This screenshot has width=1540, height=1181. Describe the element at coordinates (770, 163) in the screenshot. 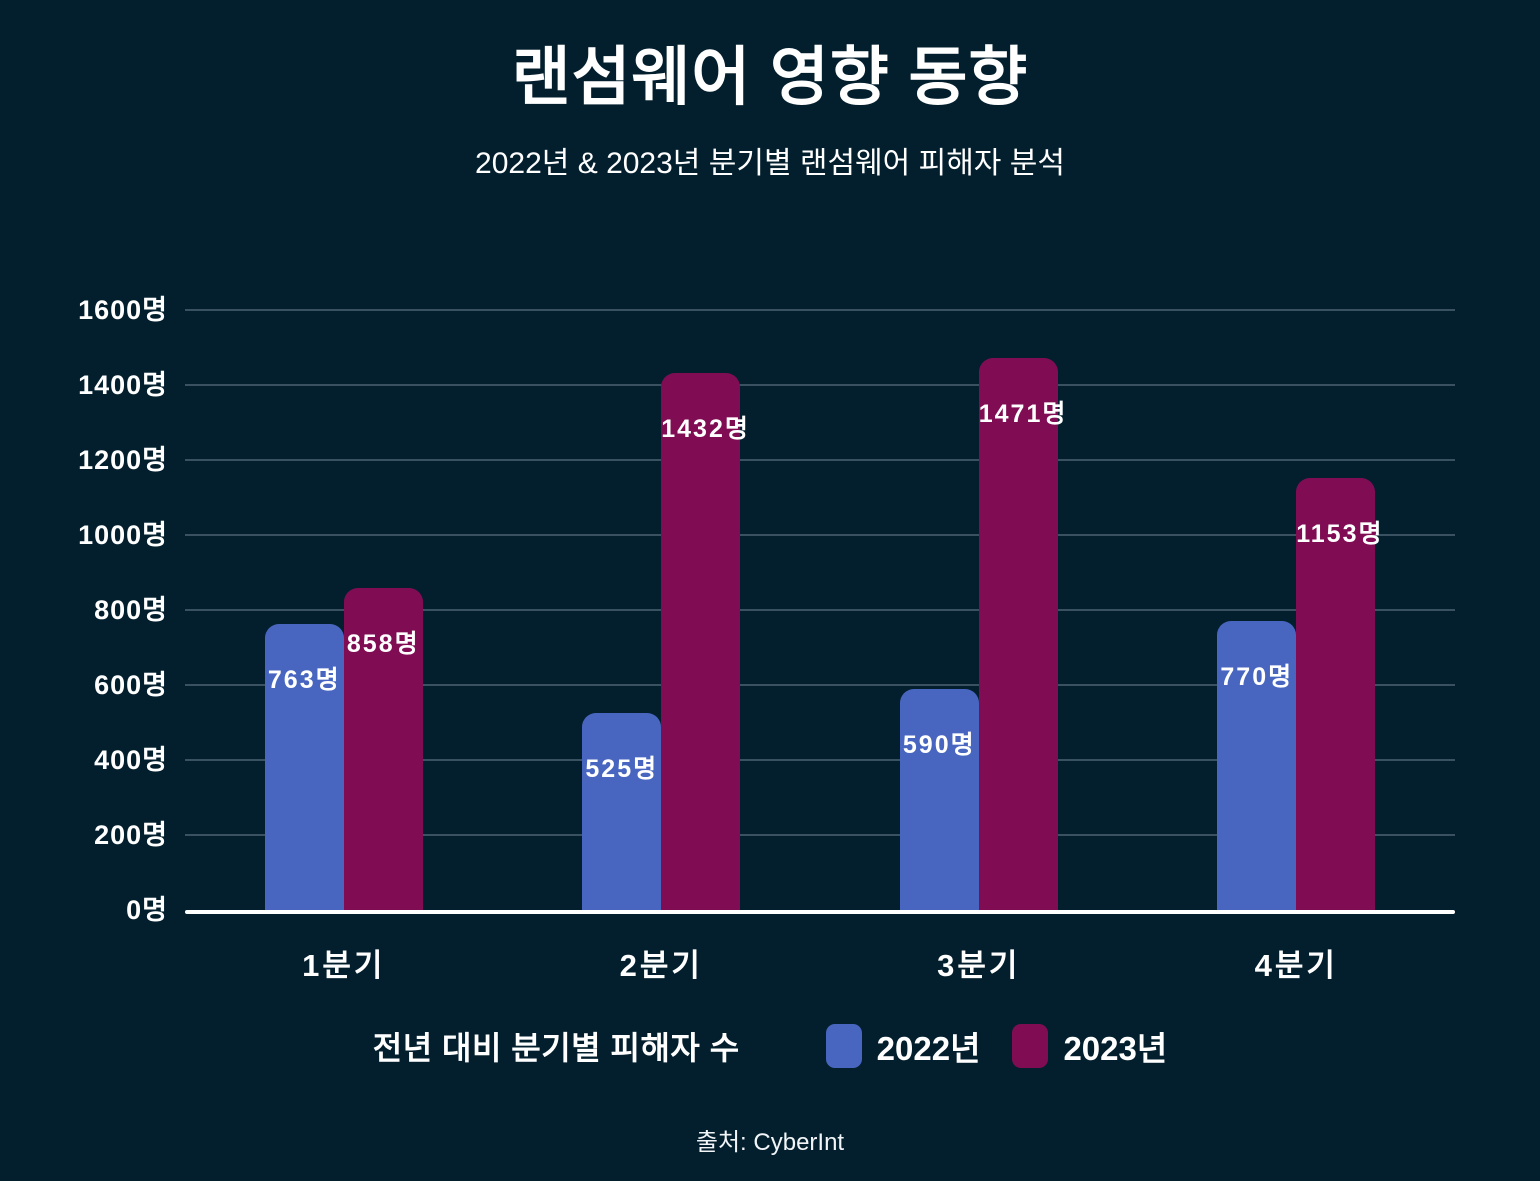

I see `chart-subtitle: 2022년 & 2023년 분기별 랜섬웨어 피해자 분석` at that location.